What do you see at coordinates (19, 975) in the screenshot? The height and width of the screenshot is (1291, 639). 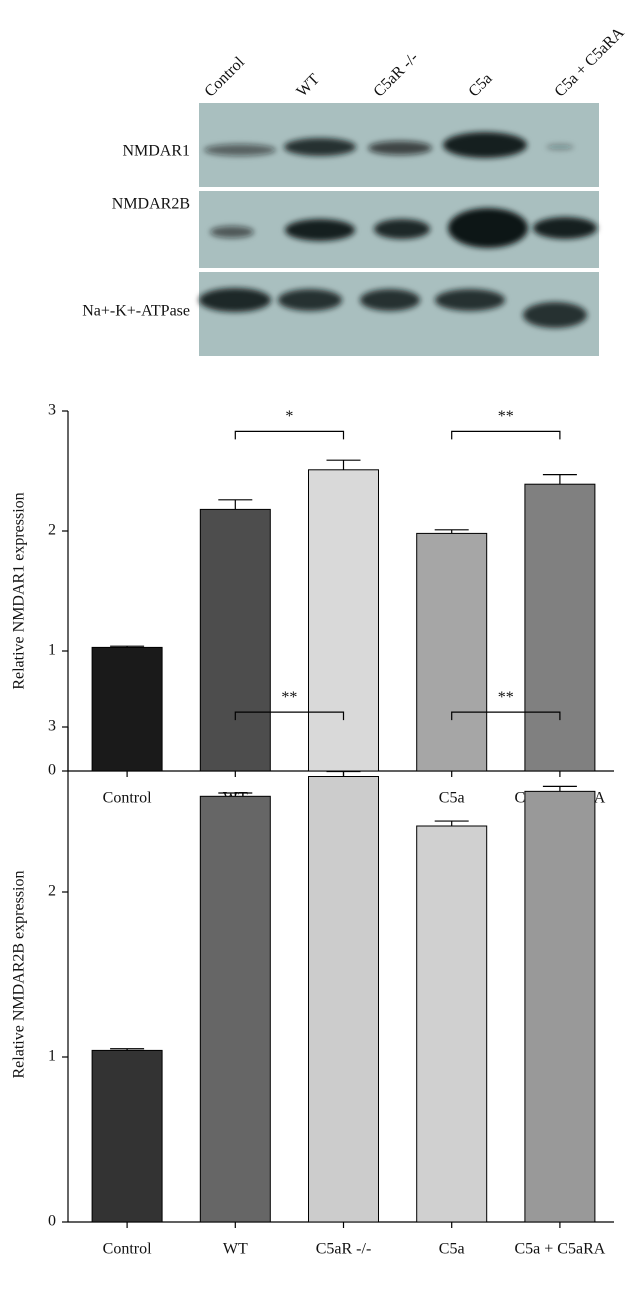 I see `y-axis-label: Relative NMDAR2B expression` at bounding box center [19, 975].